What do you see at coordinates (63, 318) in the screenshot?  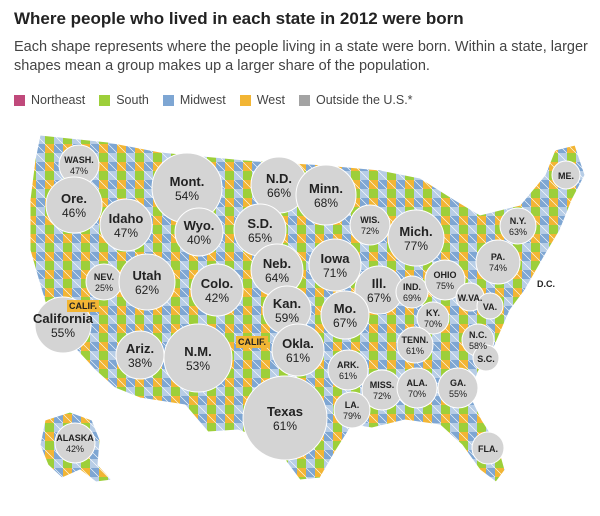 I see `state-label-california: California` at bounding box center [63, 318].